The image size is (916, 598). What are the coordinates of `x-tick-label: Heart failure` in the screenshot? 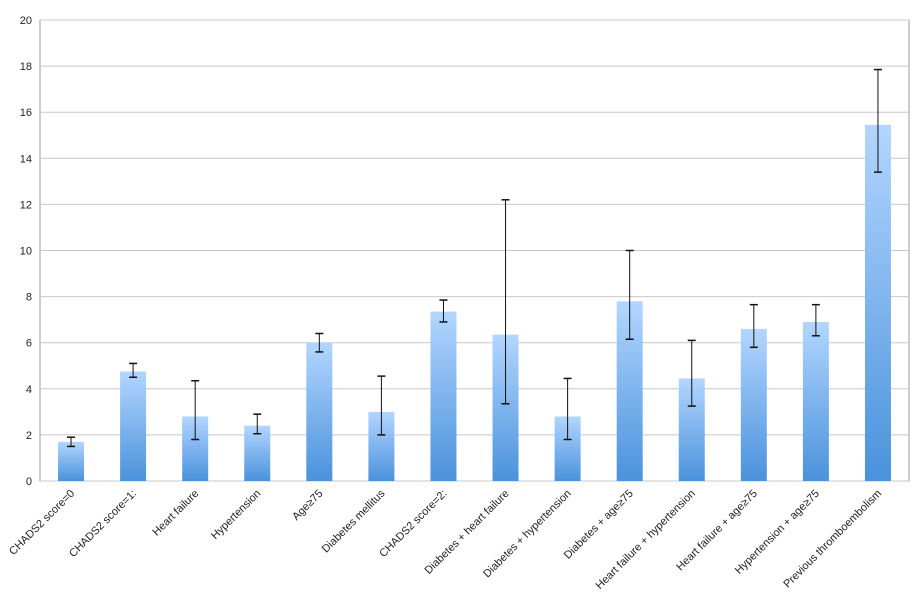 It's located at (175, 513).